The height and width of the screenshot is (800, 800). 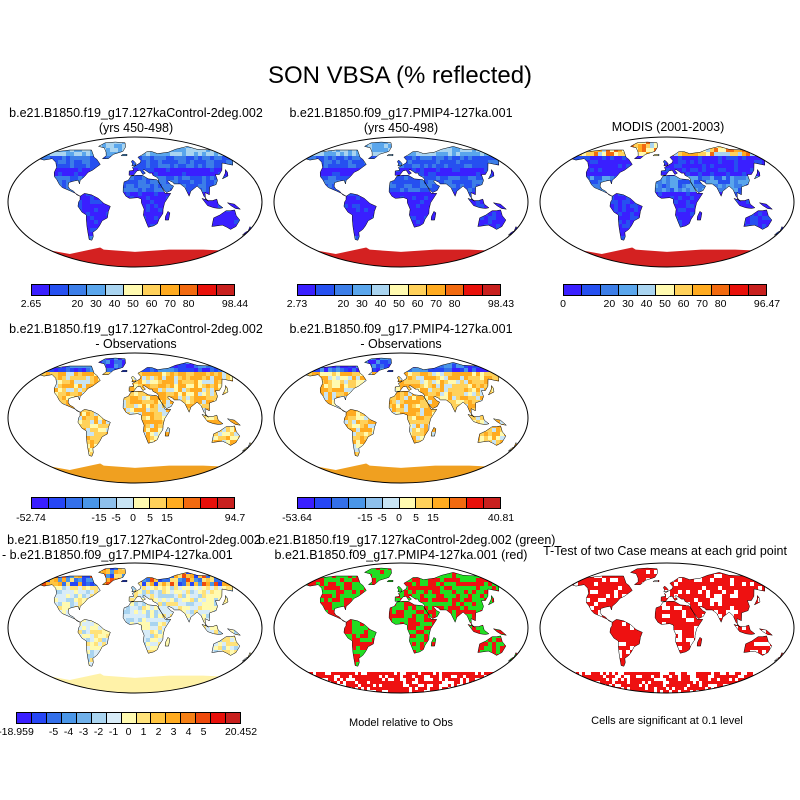 What do you see at coordinates (702, 304) in the screenshot?
I see `colorbar-tick-label: 70` at bounding box center [702, 304].